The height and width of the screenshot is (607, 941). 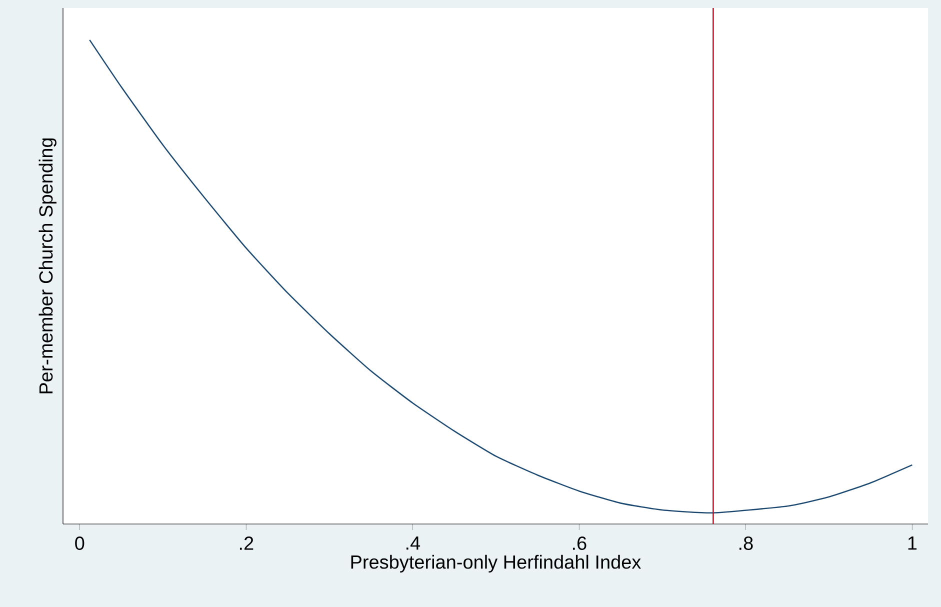 I want to click on x-tick-label: .4, so click(x=413, y=543).